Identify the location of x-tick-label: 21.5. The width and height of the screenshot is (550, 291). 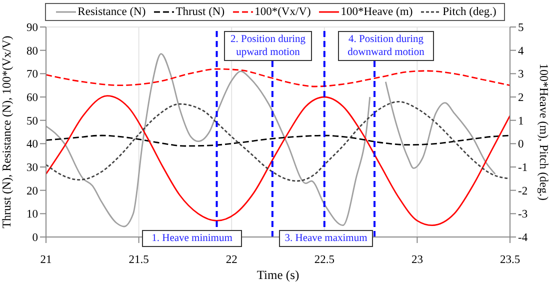
(139, 260).